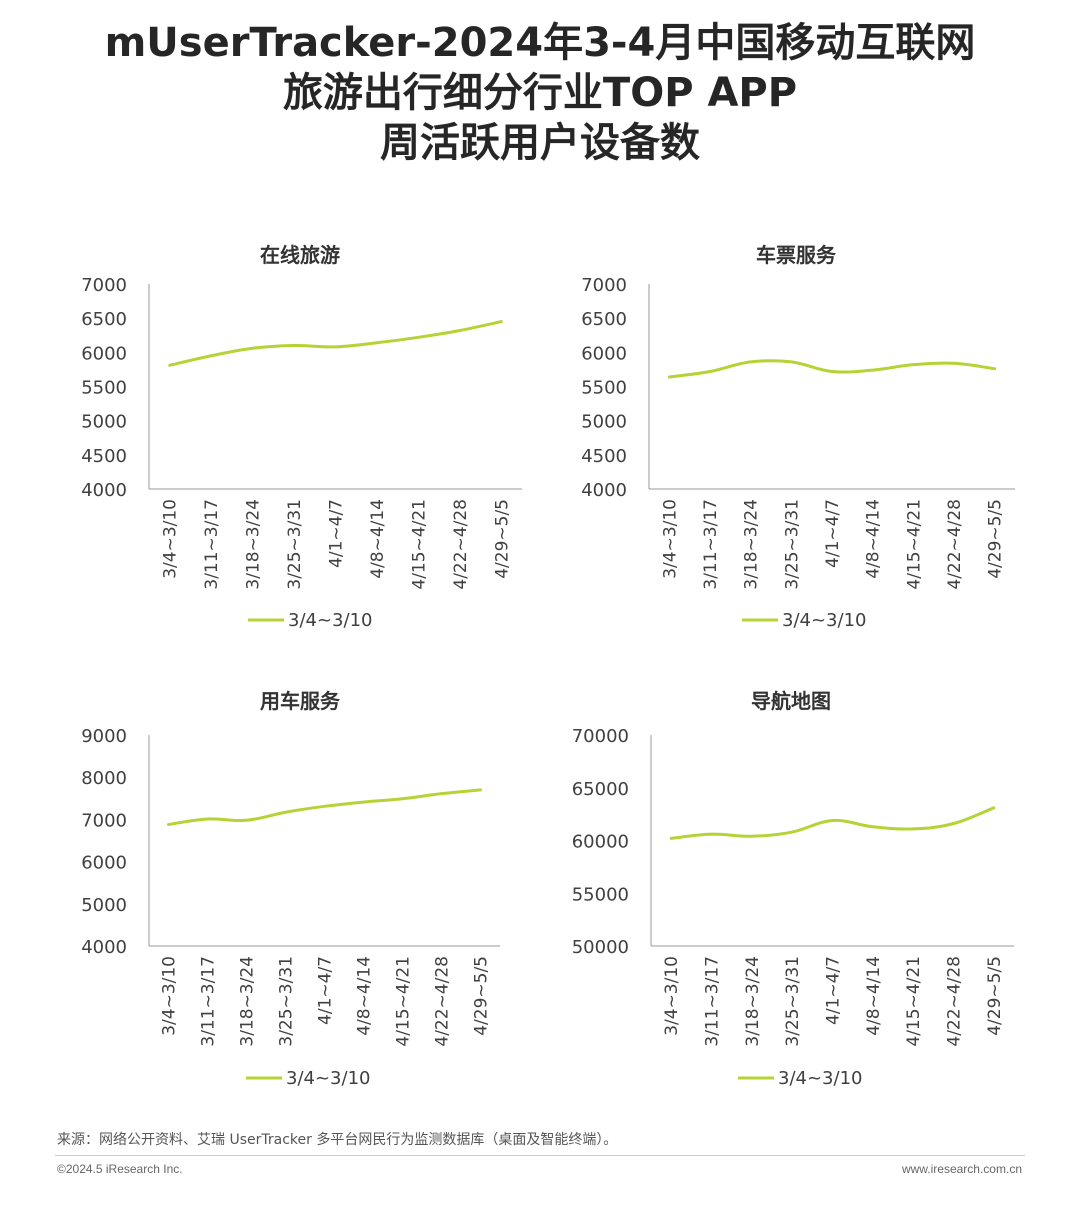 The width and height of the screenshot is (1080, 1220). I want to click on y-tick-label: 60000, so click(600, 842).